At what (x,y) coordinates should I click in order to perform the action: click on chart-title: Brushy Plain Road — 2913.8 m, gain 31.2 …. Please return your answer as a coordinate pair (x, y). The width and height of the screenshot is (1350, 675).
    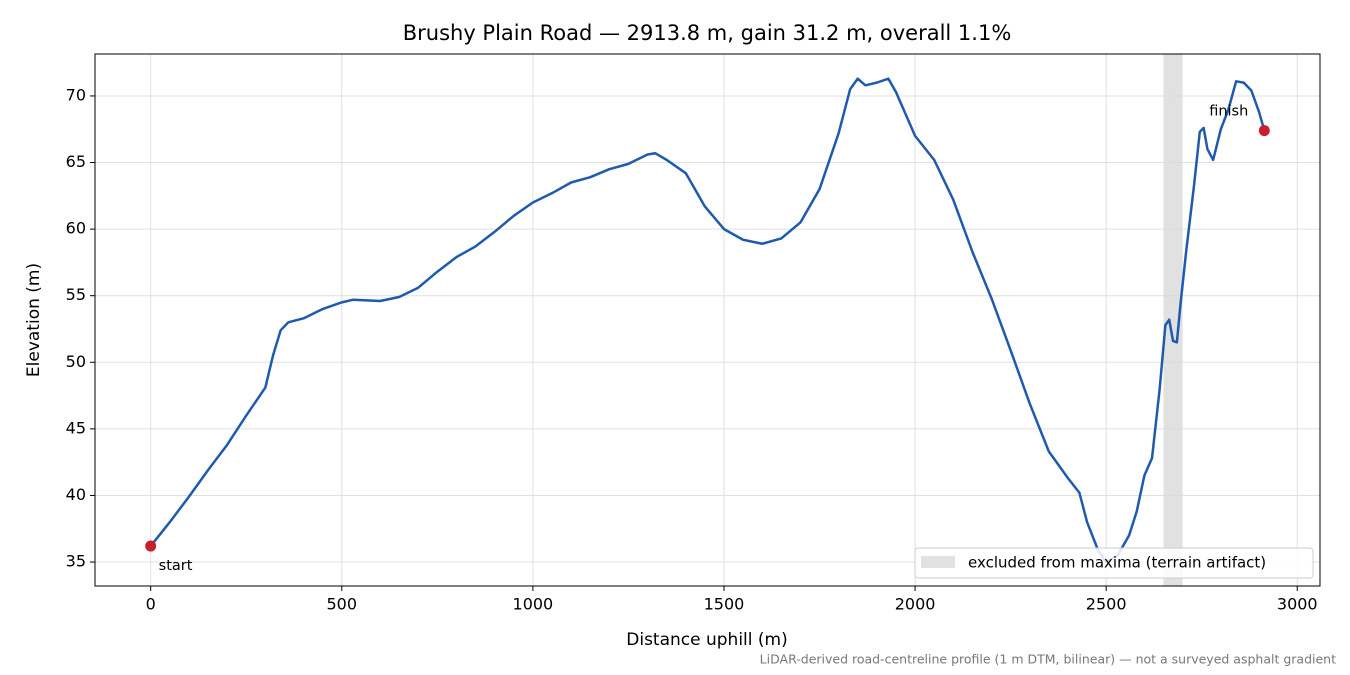
    Looking at the image, I should click on (707, 33).